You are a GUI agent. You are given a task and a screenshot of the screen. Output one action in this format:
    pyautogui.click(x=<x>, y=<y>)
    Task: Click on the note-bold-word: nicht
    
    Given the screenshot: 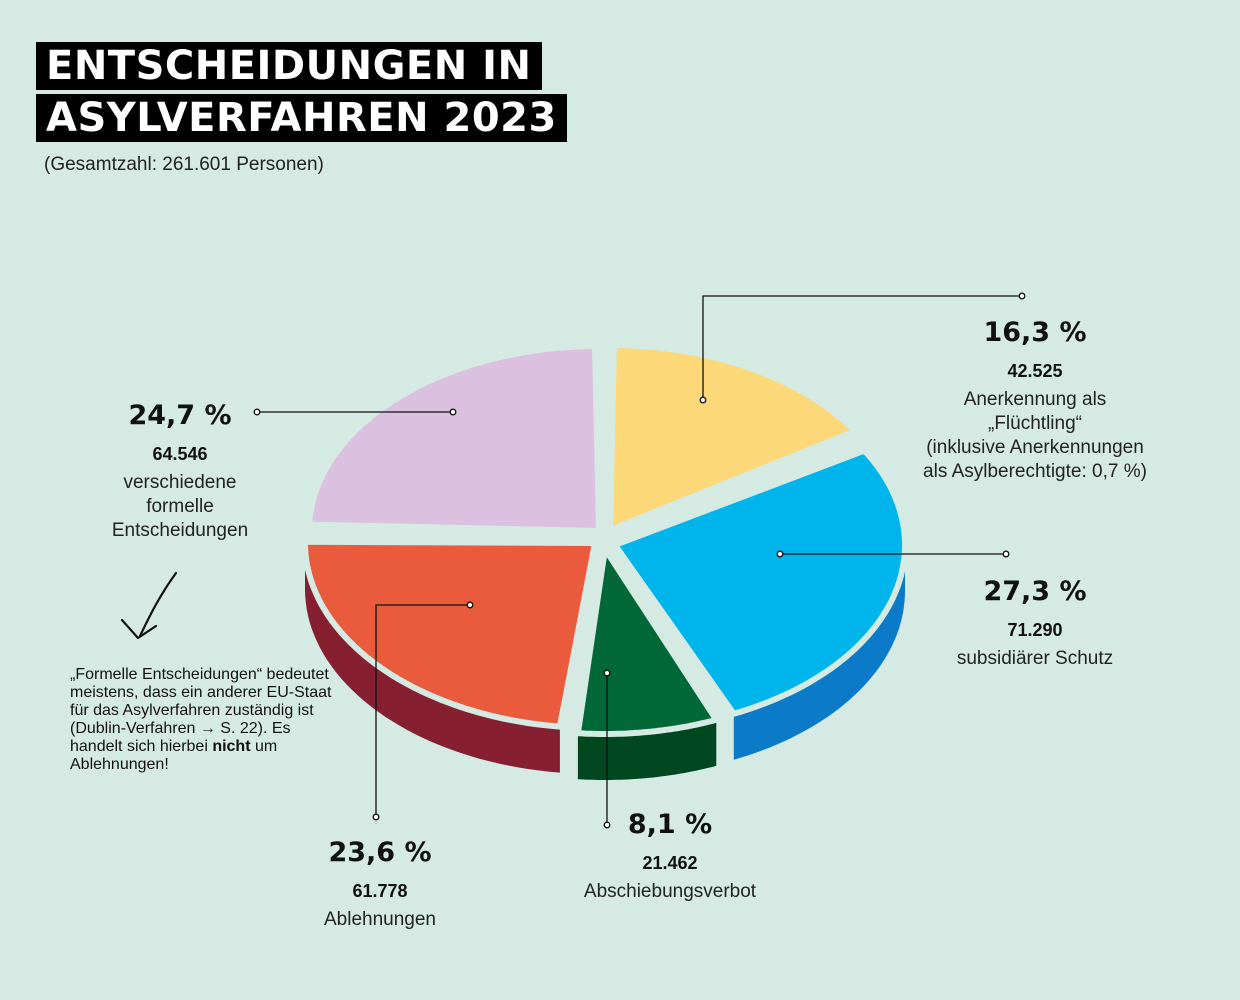 What is the action you would take?
    pyautogui.click(x=231, y=746)
    